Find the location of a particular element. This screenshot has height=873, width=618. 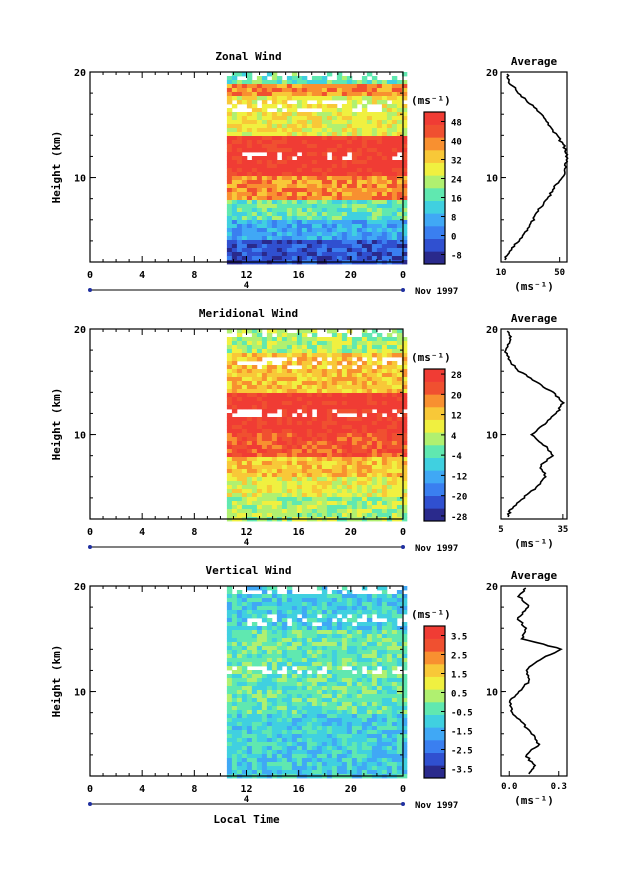

colorbar-tick-label: 40 is located at coordinates (456, 143).